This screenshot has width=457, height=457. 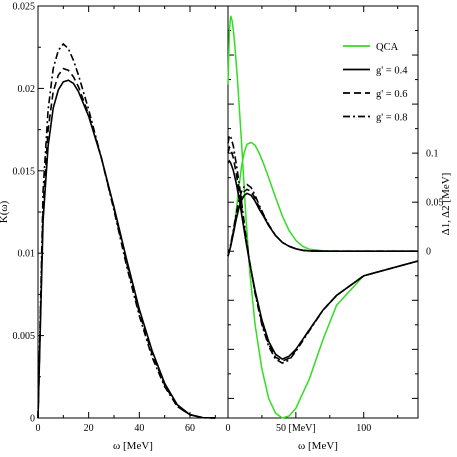 What do you see at coordinates (318, 446) in the screenshot?
I see `right-x-axis-label: ω [MeV]` at bounding box center [318, 446].